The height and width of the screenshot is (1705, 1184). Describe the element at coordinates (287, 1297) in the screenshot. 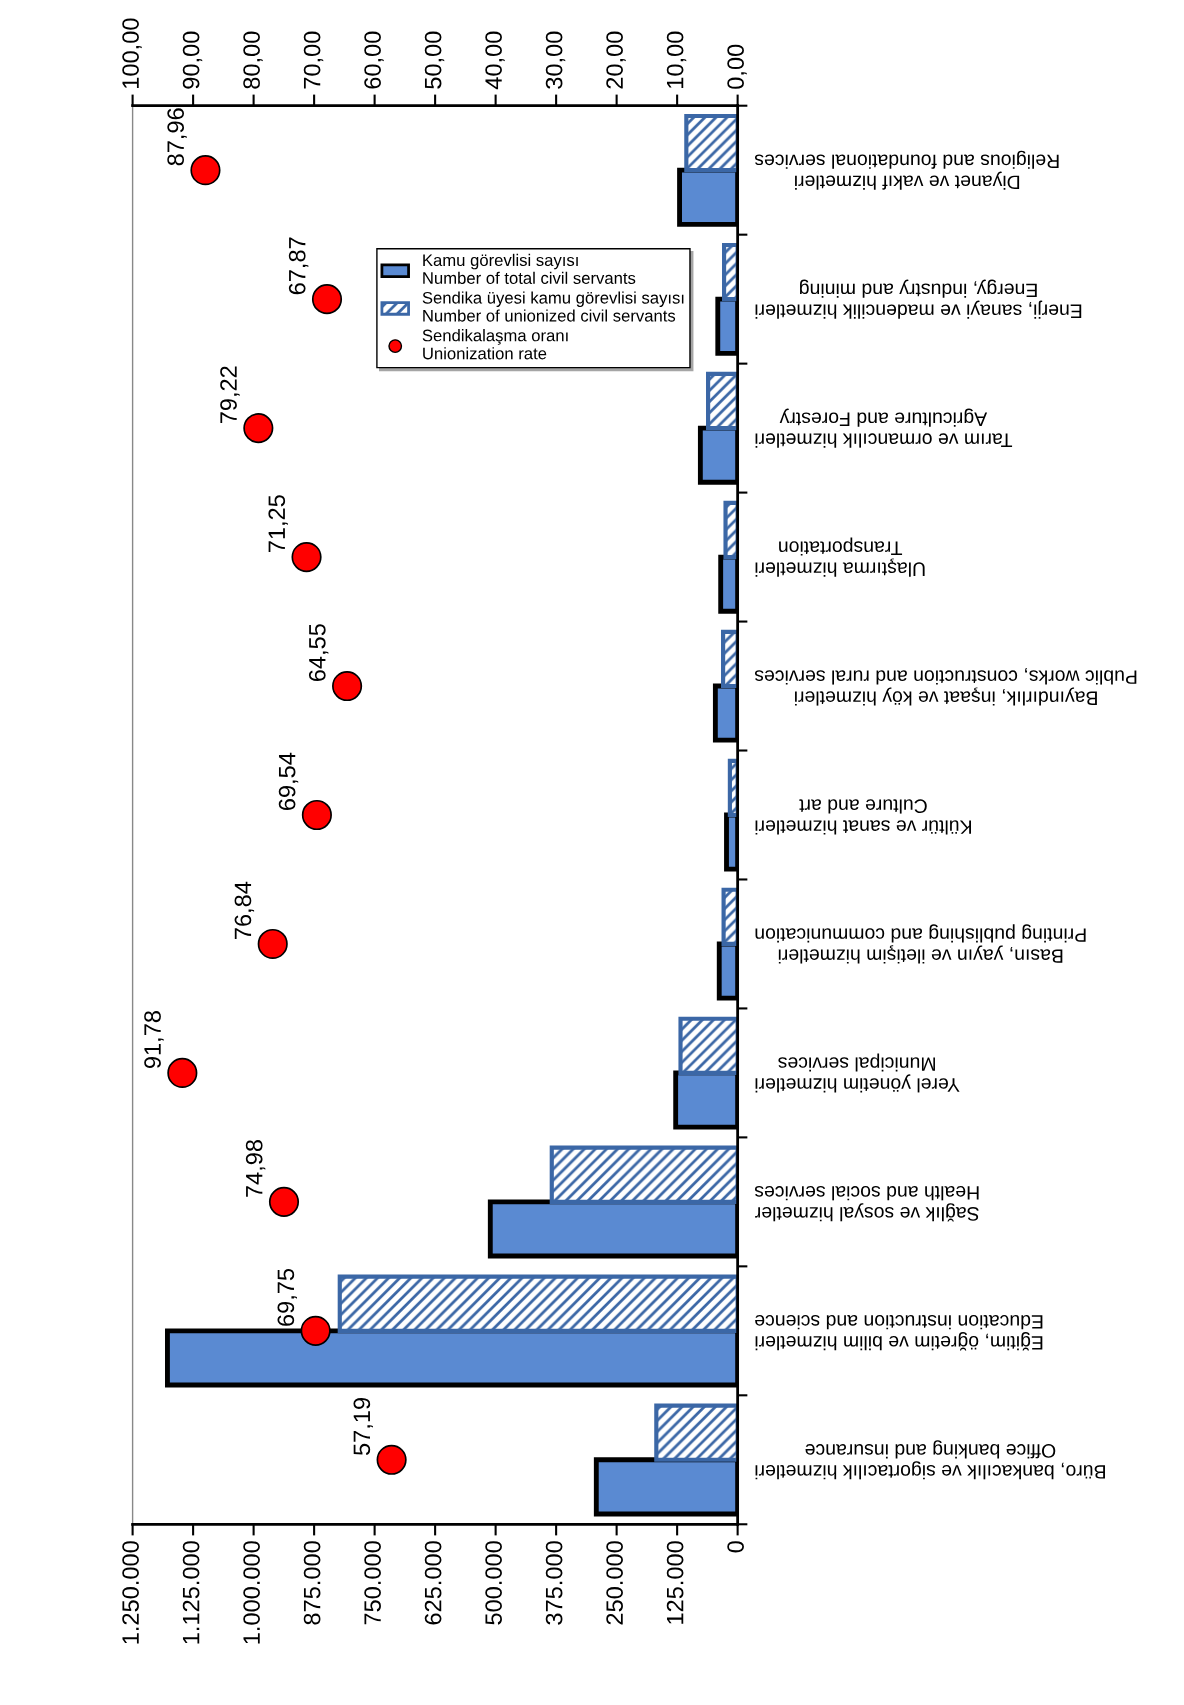

I see `data-label: 69,75` at that location.